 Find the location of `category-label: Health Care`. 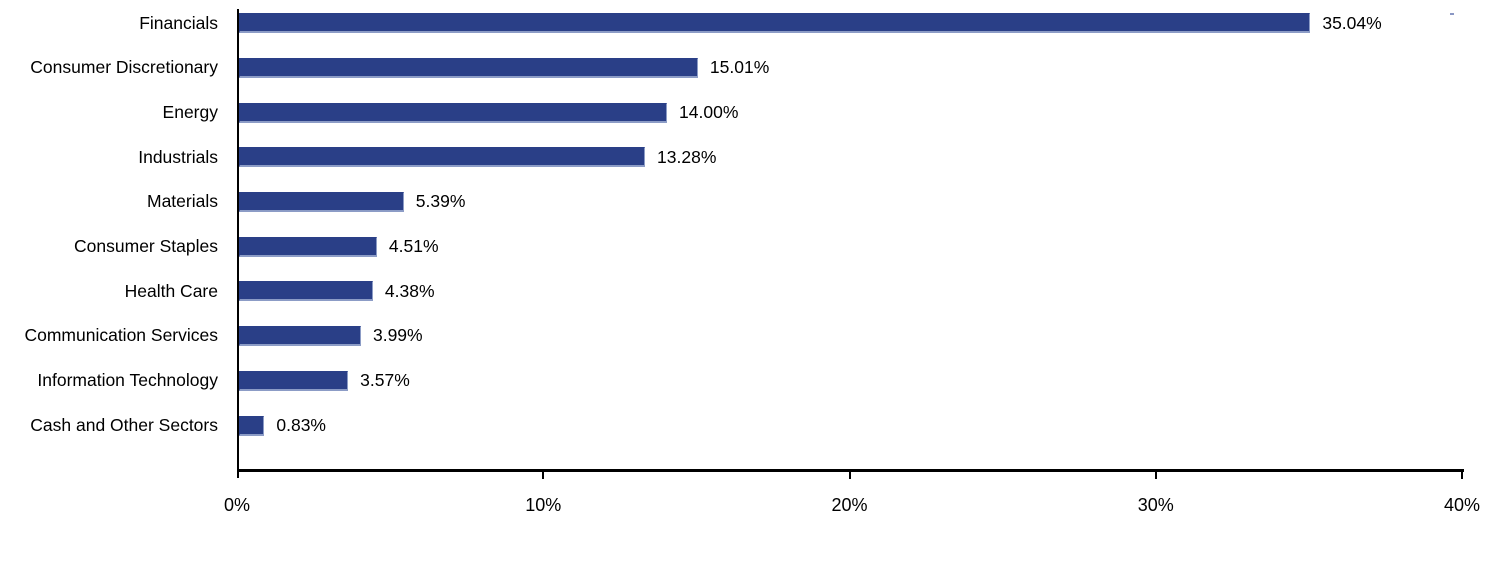

category-label: Health Care is located at coordinates (171, 290).